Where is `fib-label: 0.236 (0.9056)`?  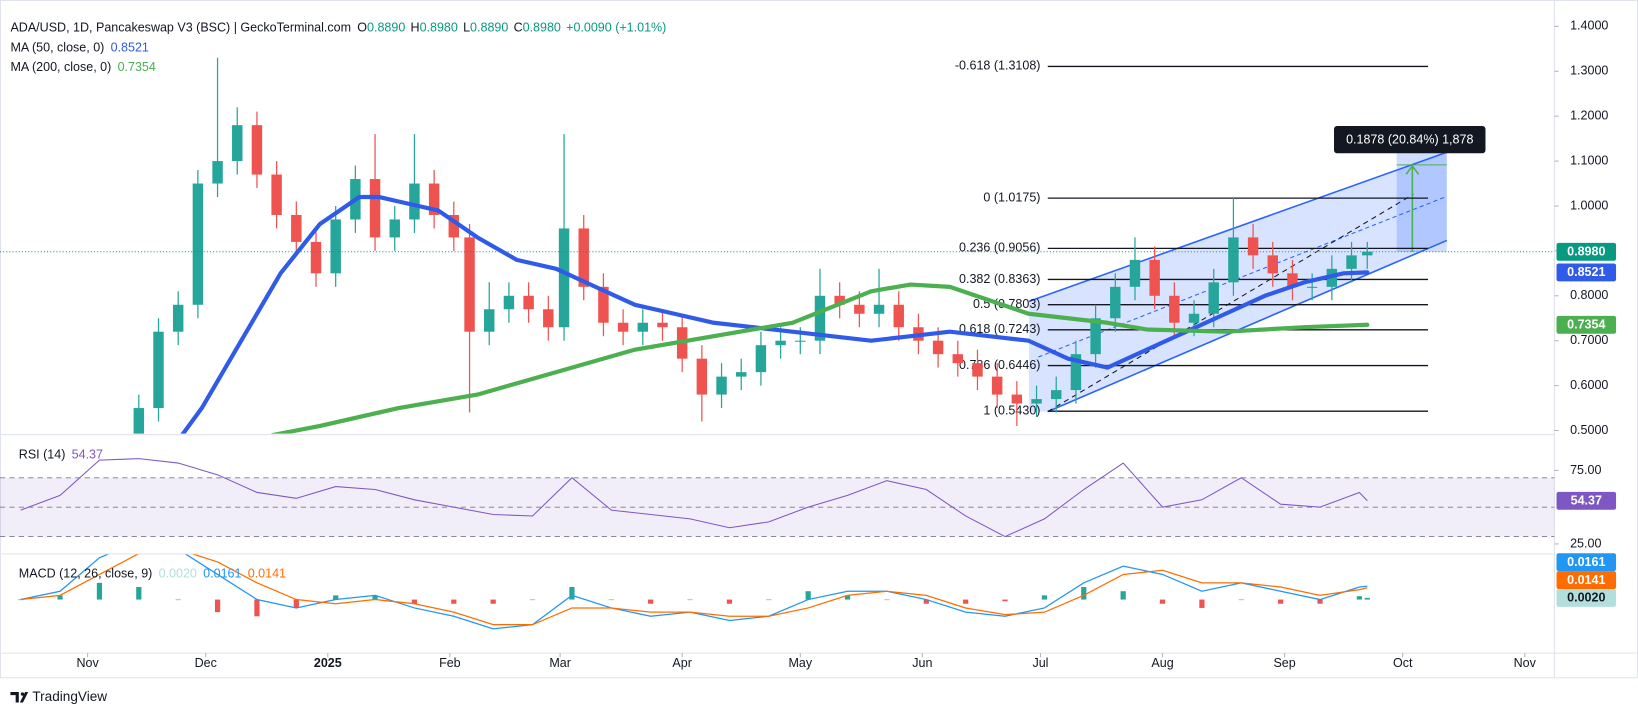
fib-label: 0.236 (0.9056) is located at coordinates (999, 248).